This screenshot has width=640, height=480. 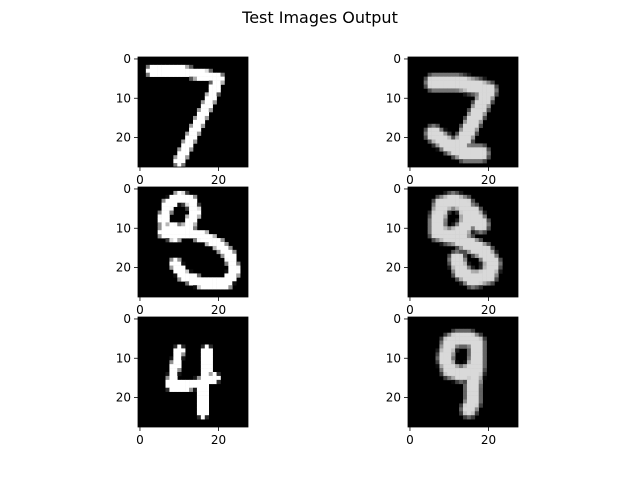 I want to click on x-tick-label: 0, so click(x=140, y=180).